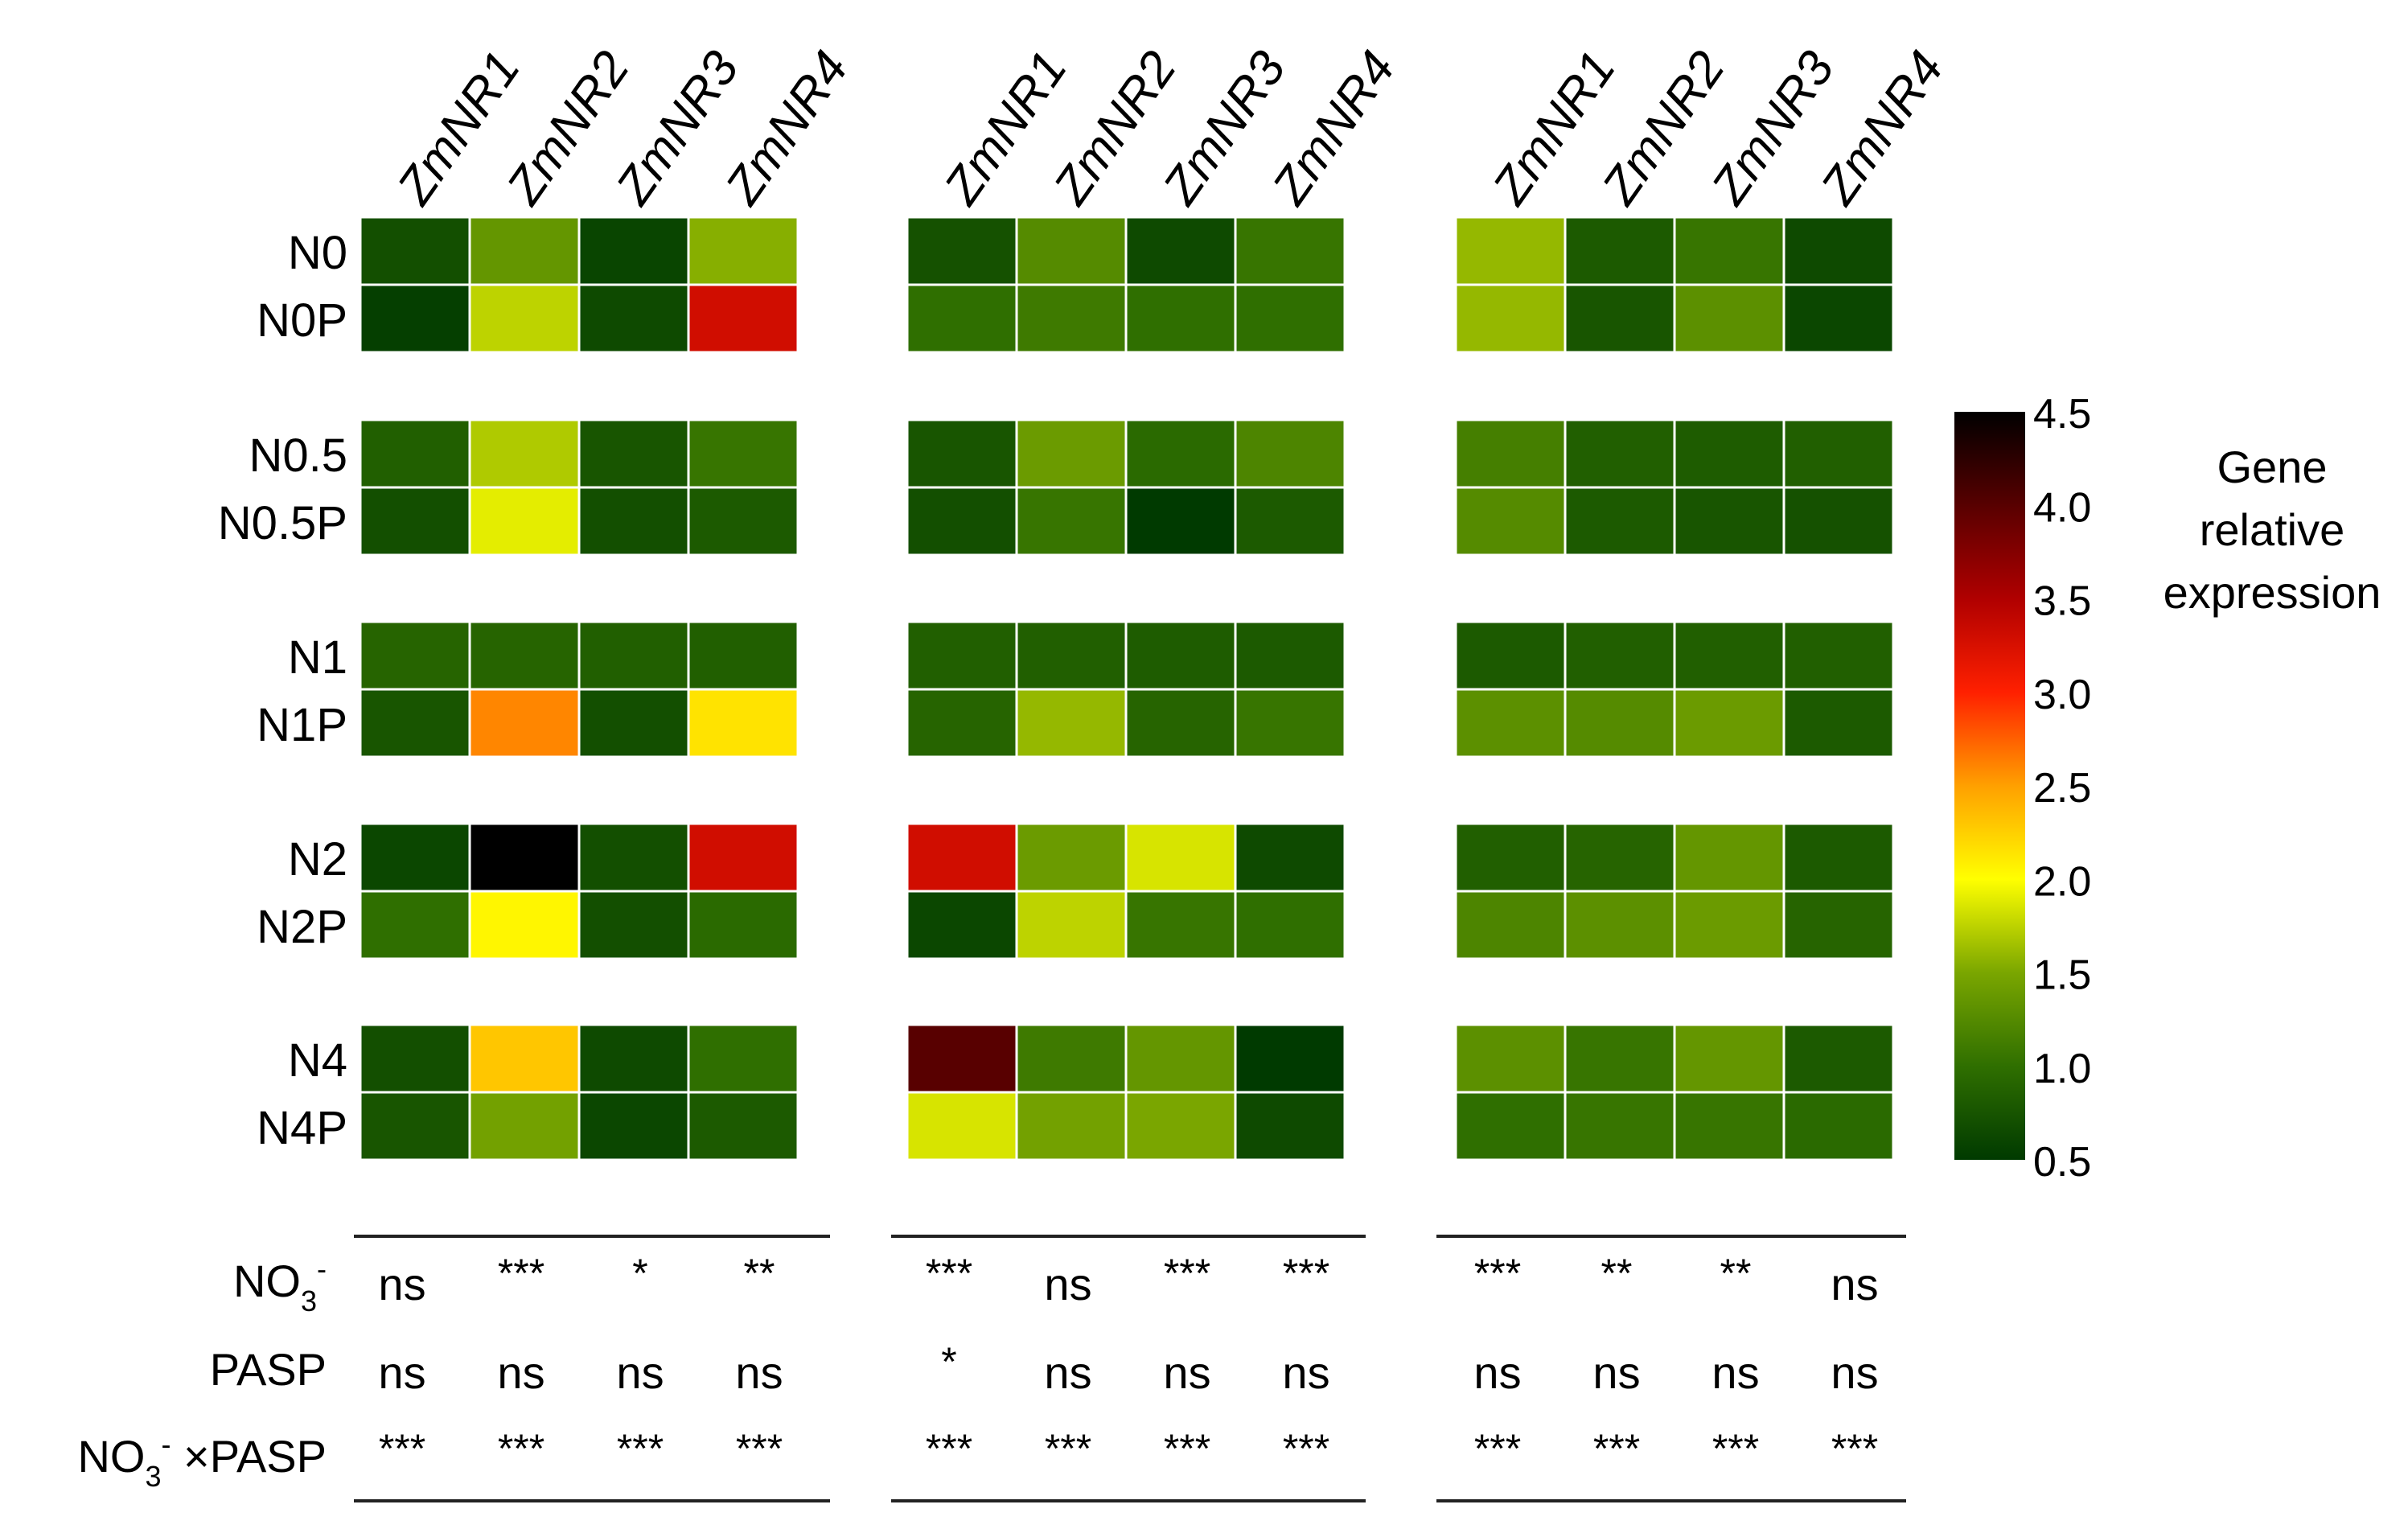  Describe the element at coordinates (268, 1369) in the screenshot. I see `stat-label-pasp: PASP` at that location.